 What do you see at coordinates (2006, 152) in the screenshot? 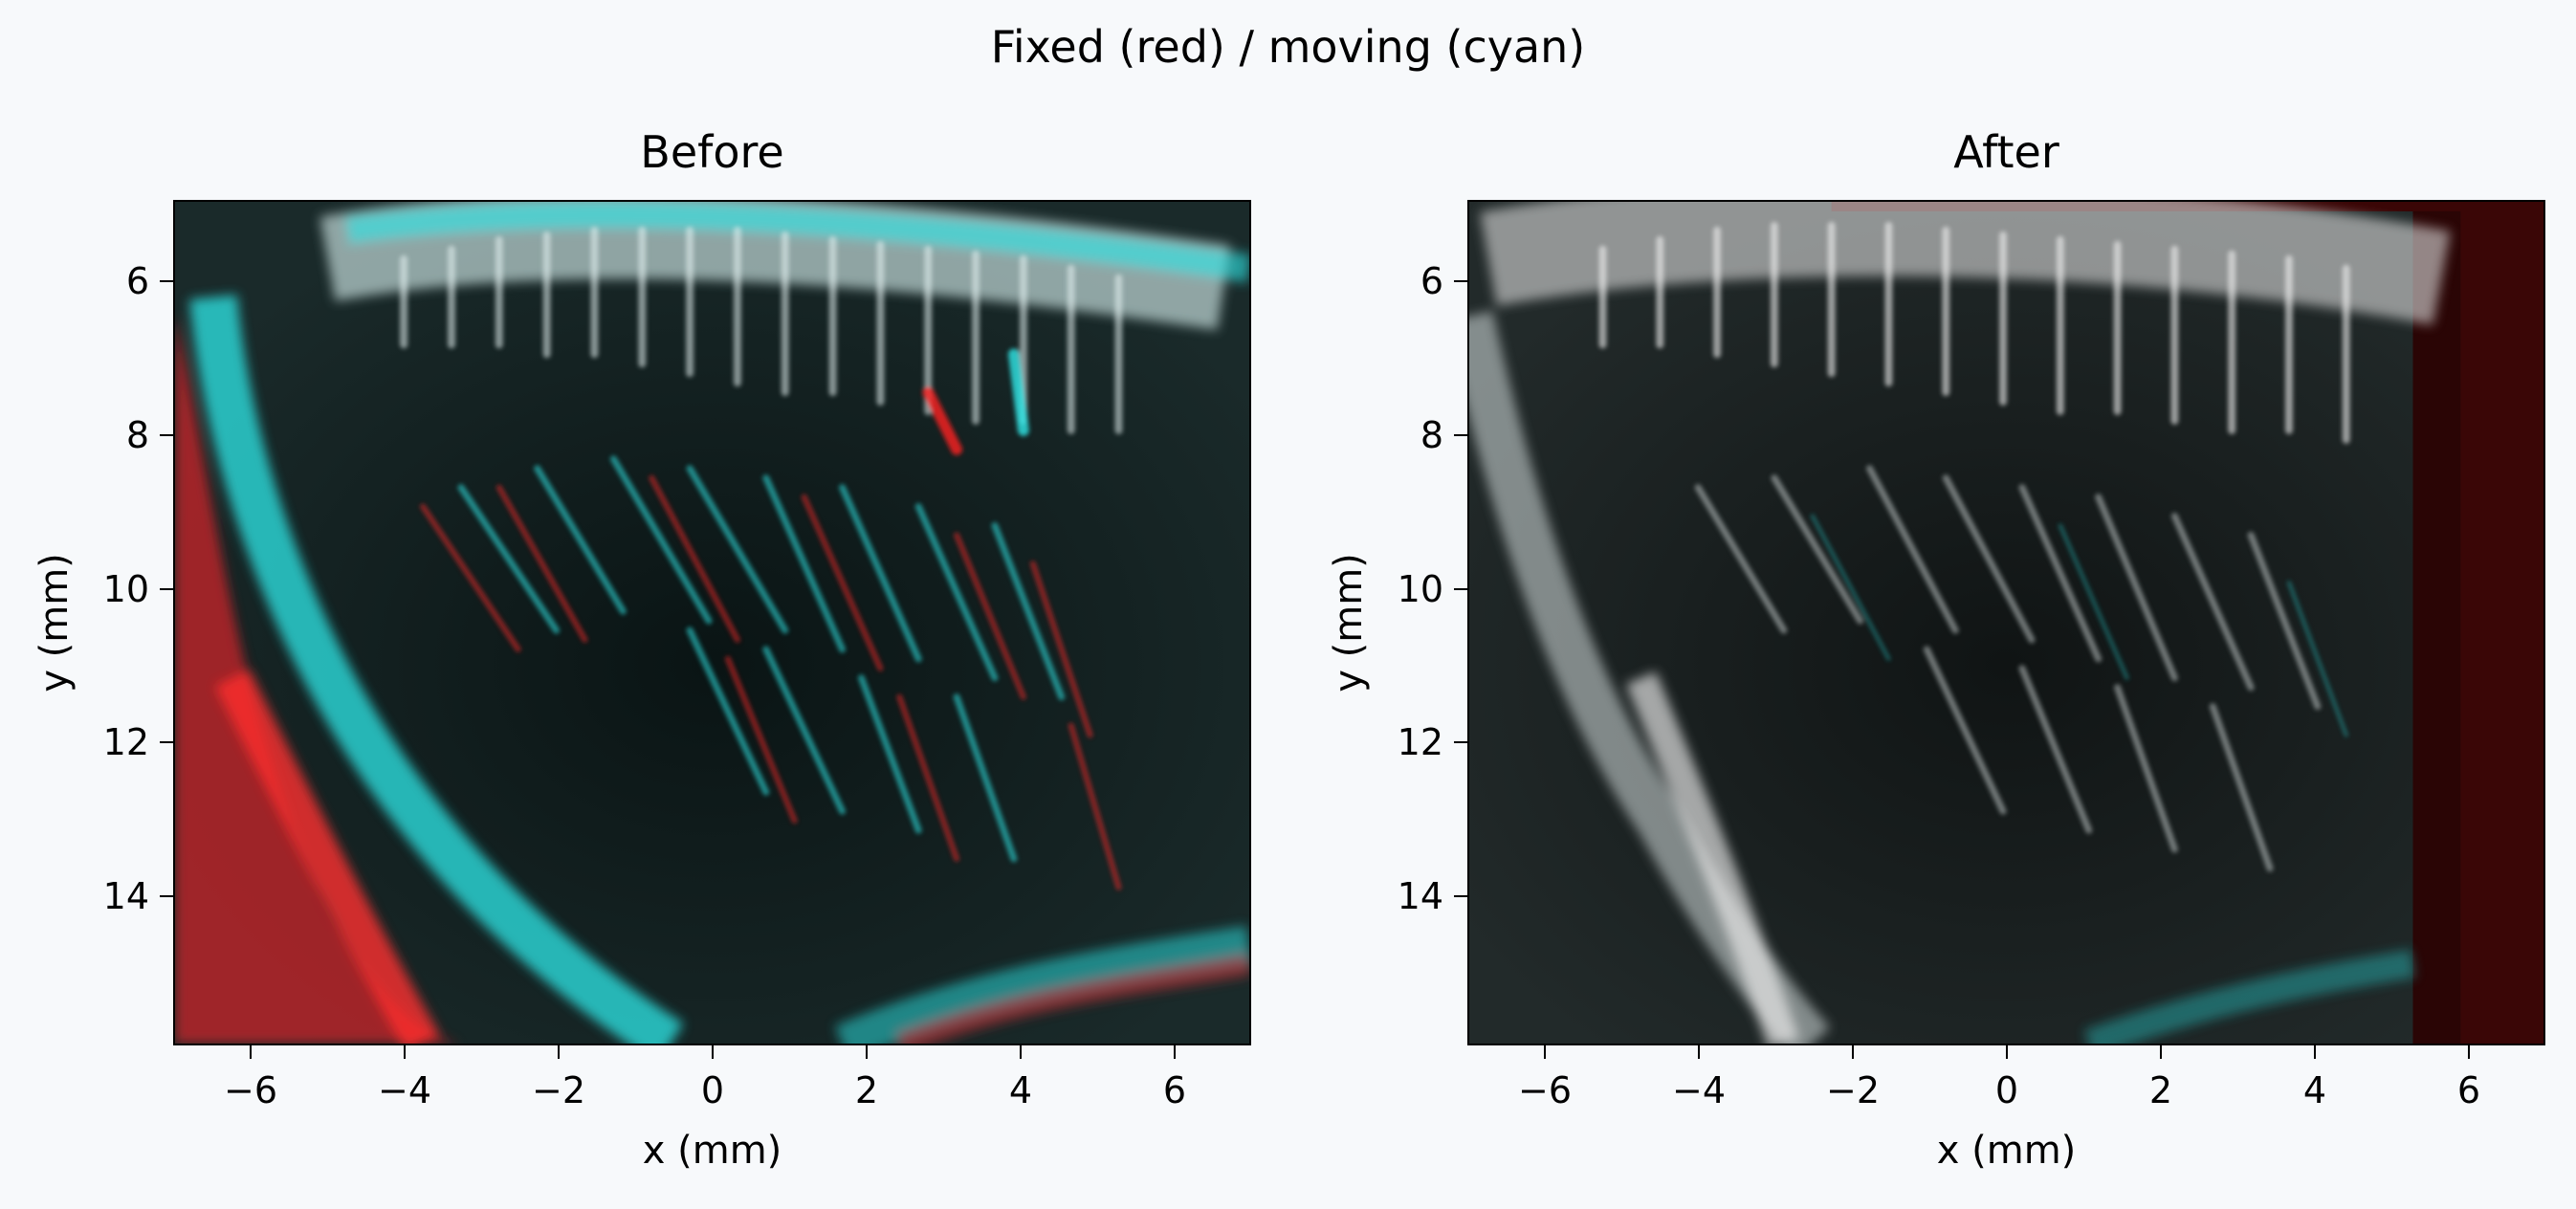
I see `panel-title-after: After` at bounding box center [2006, 152].